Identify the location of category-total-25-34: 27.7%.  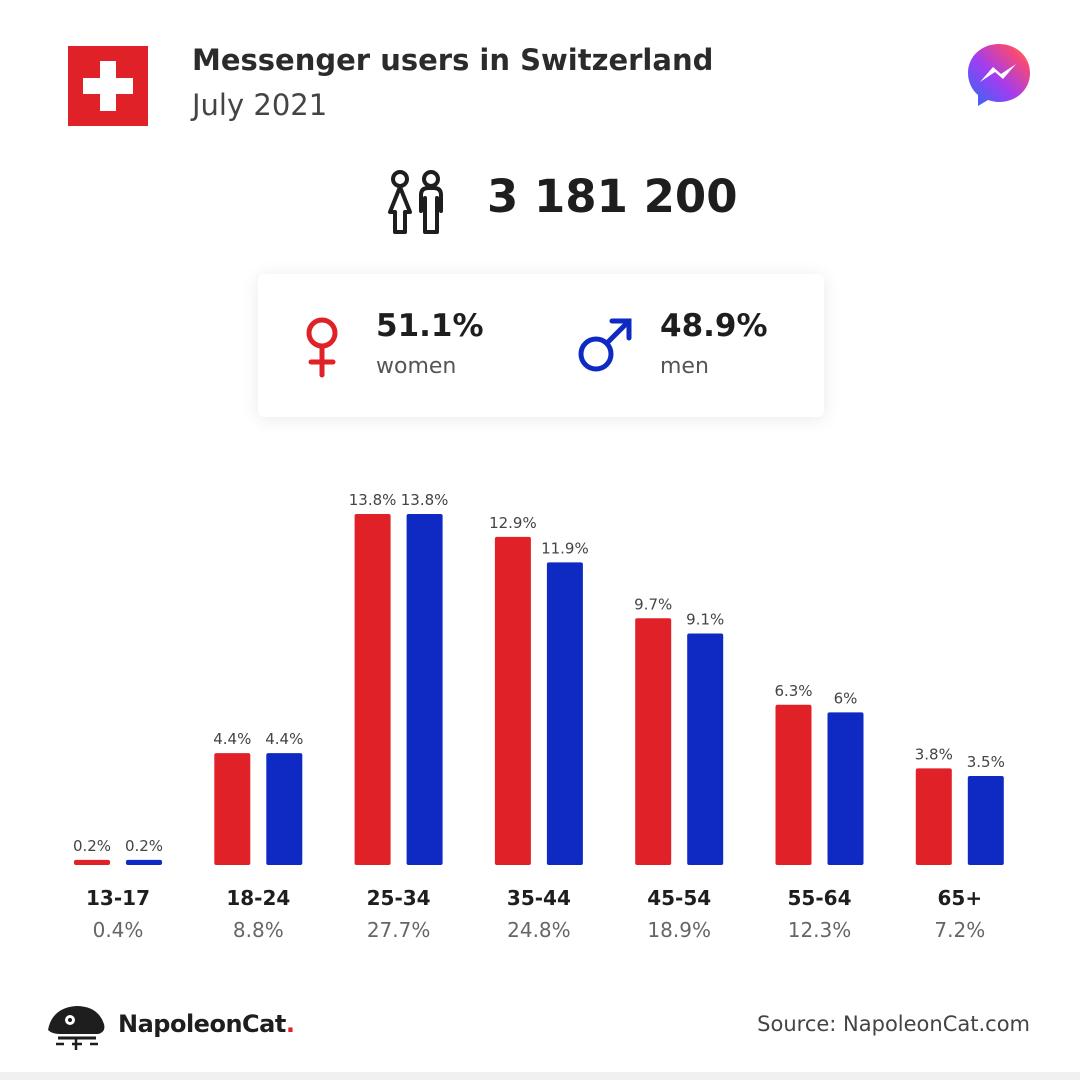
(399, 930).